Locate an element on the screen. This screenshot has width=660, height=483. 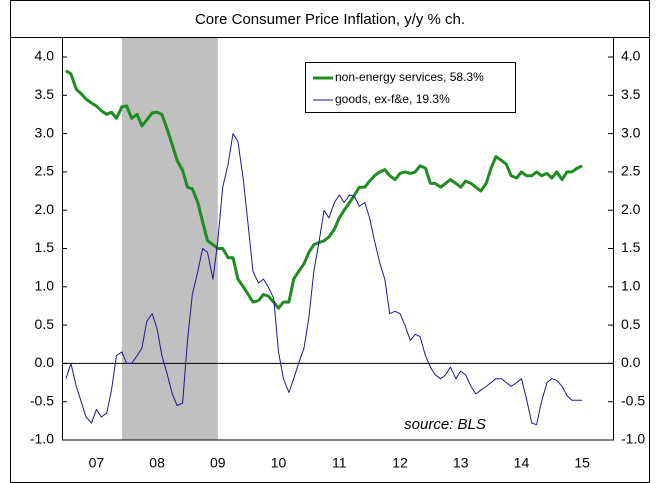
x-tick-label: 11 is located at coordinates (339, 463).